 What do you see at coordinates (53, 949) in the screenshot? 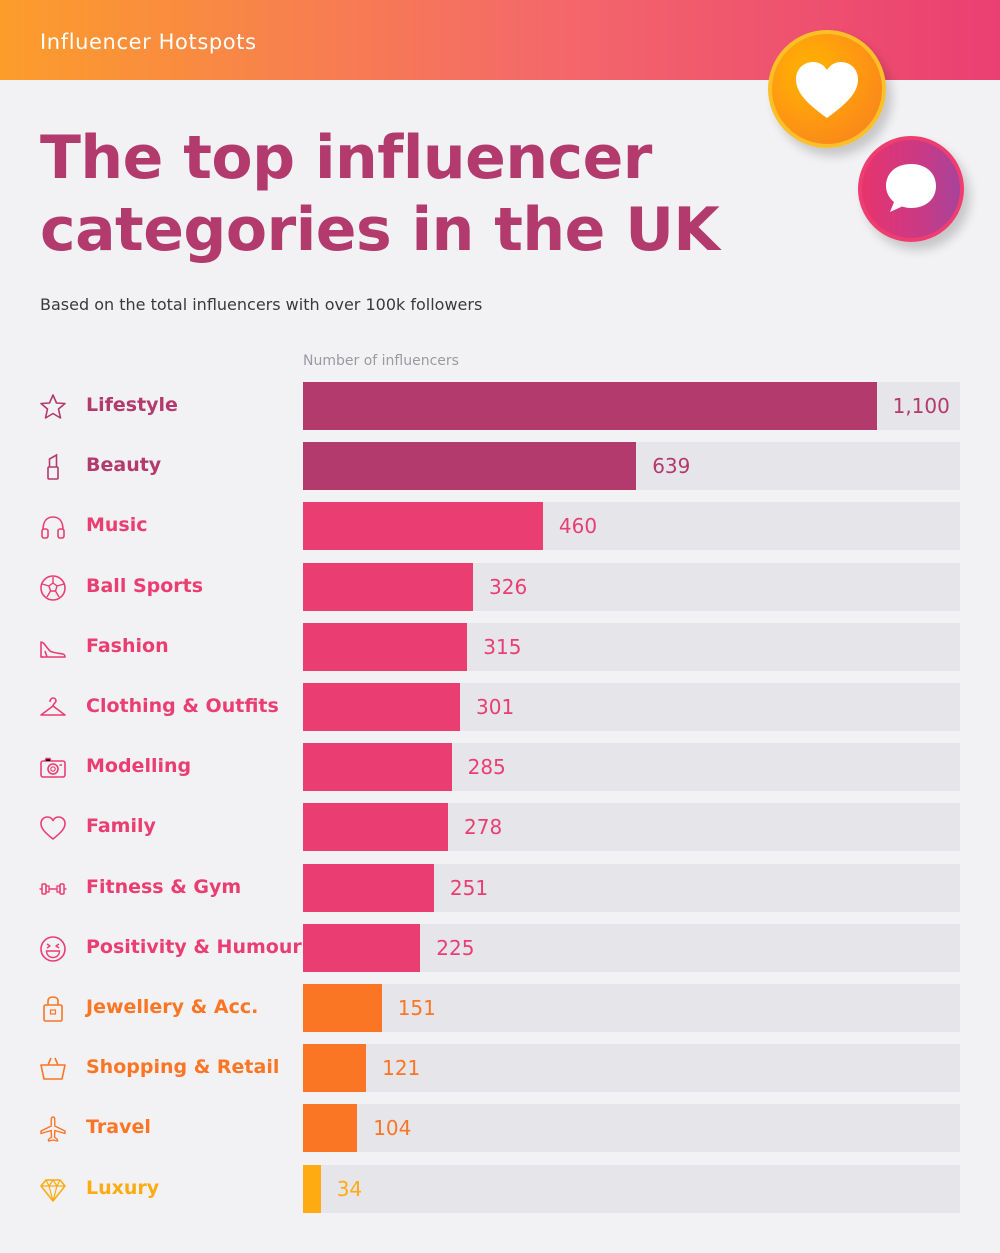
I see `laughing-face-icon` at bounding box center [53, 949].